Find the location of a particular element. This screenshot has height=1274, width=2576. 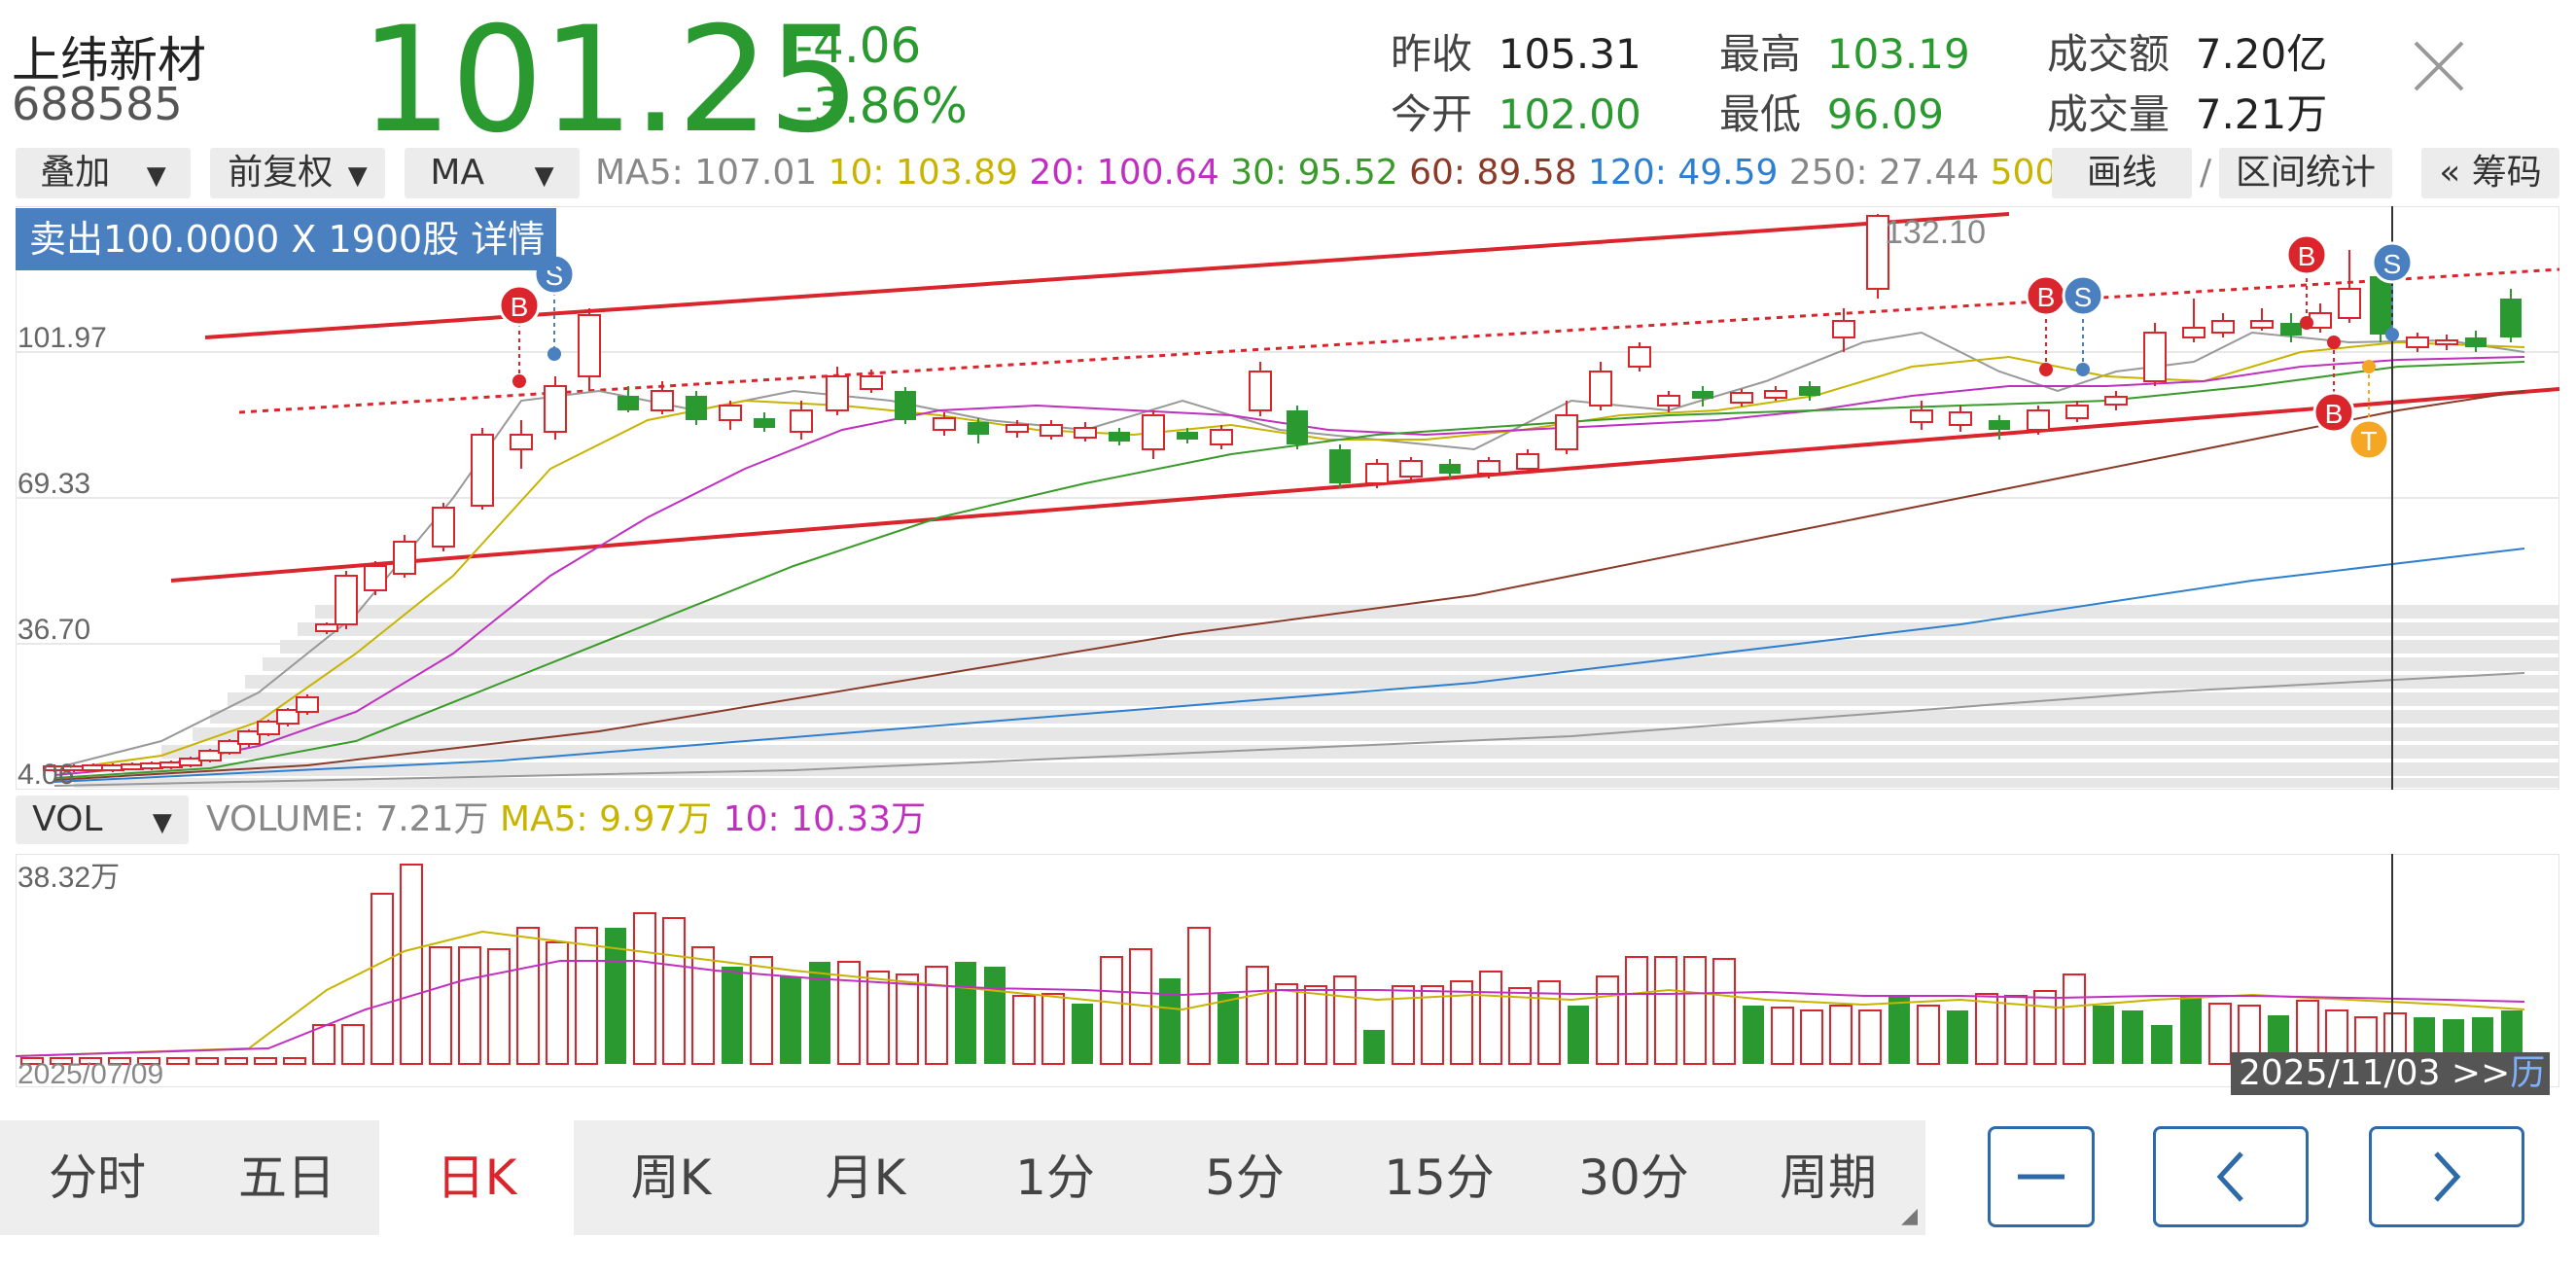

stat-label: 成交额 is located at coordinates (2108, 54).